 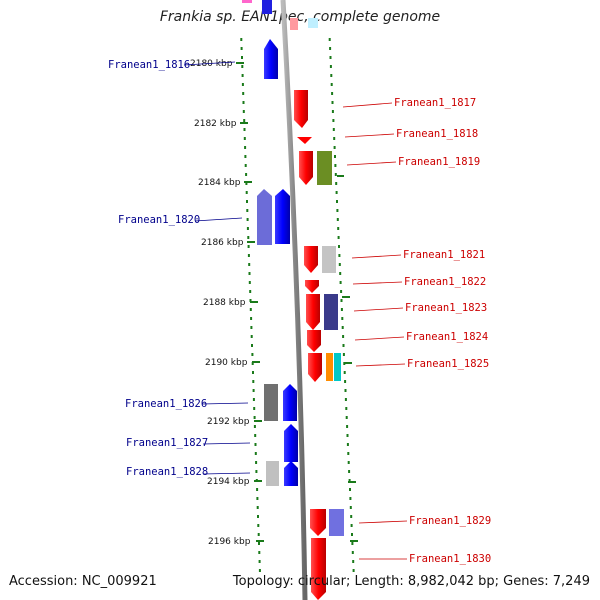 What do you see at coordinates (445, 282) in the screenshot?
I see `gene-label-right: Franean1_1822` at bounding box center [445, 282].